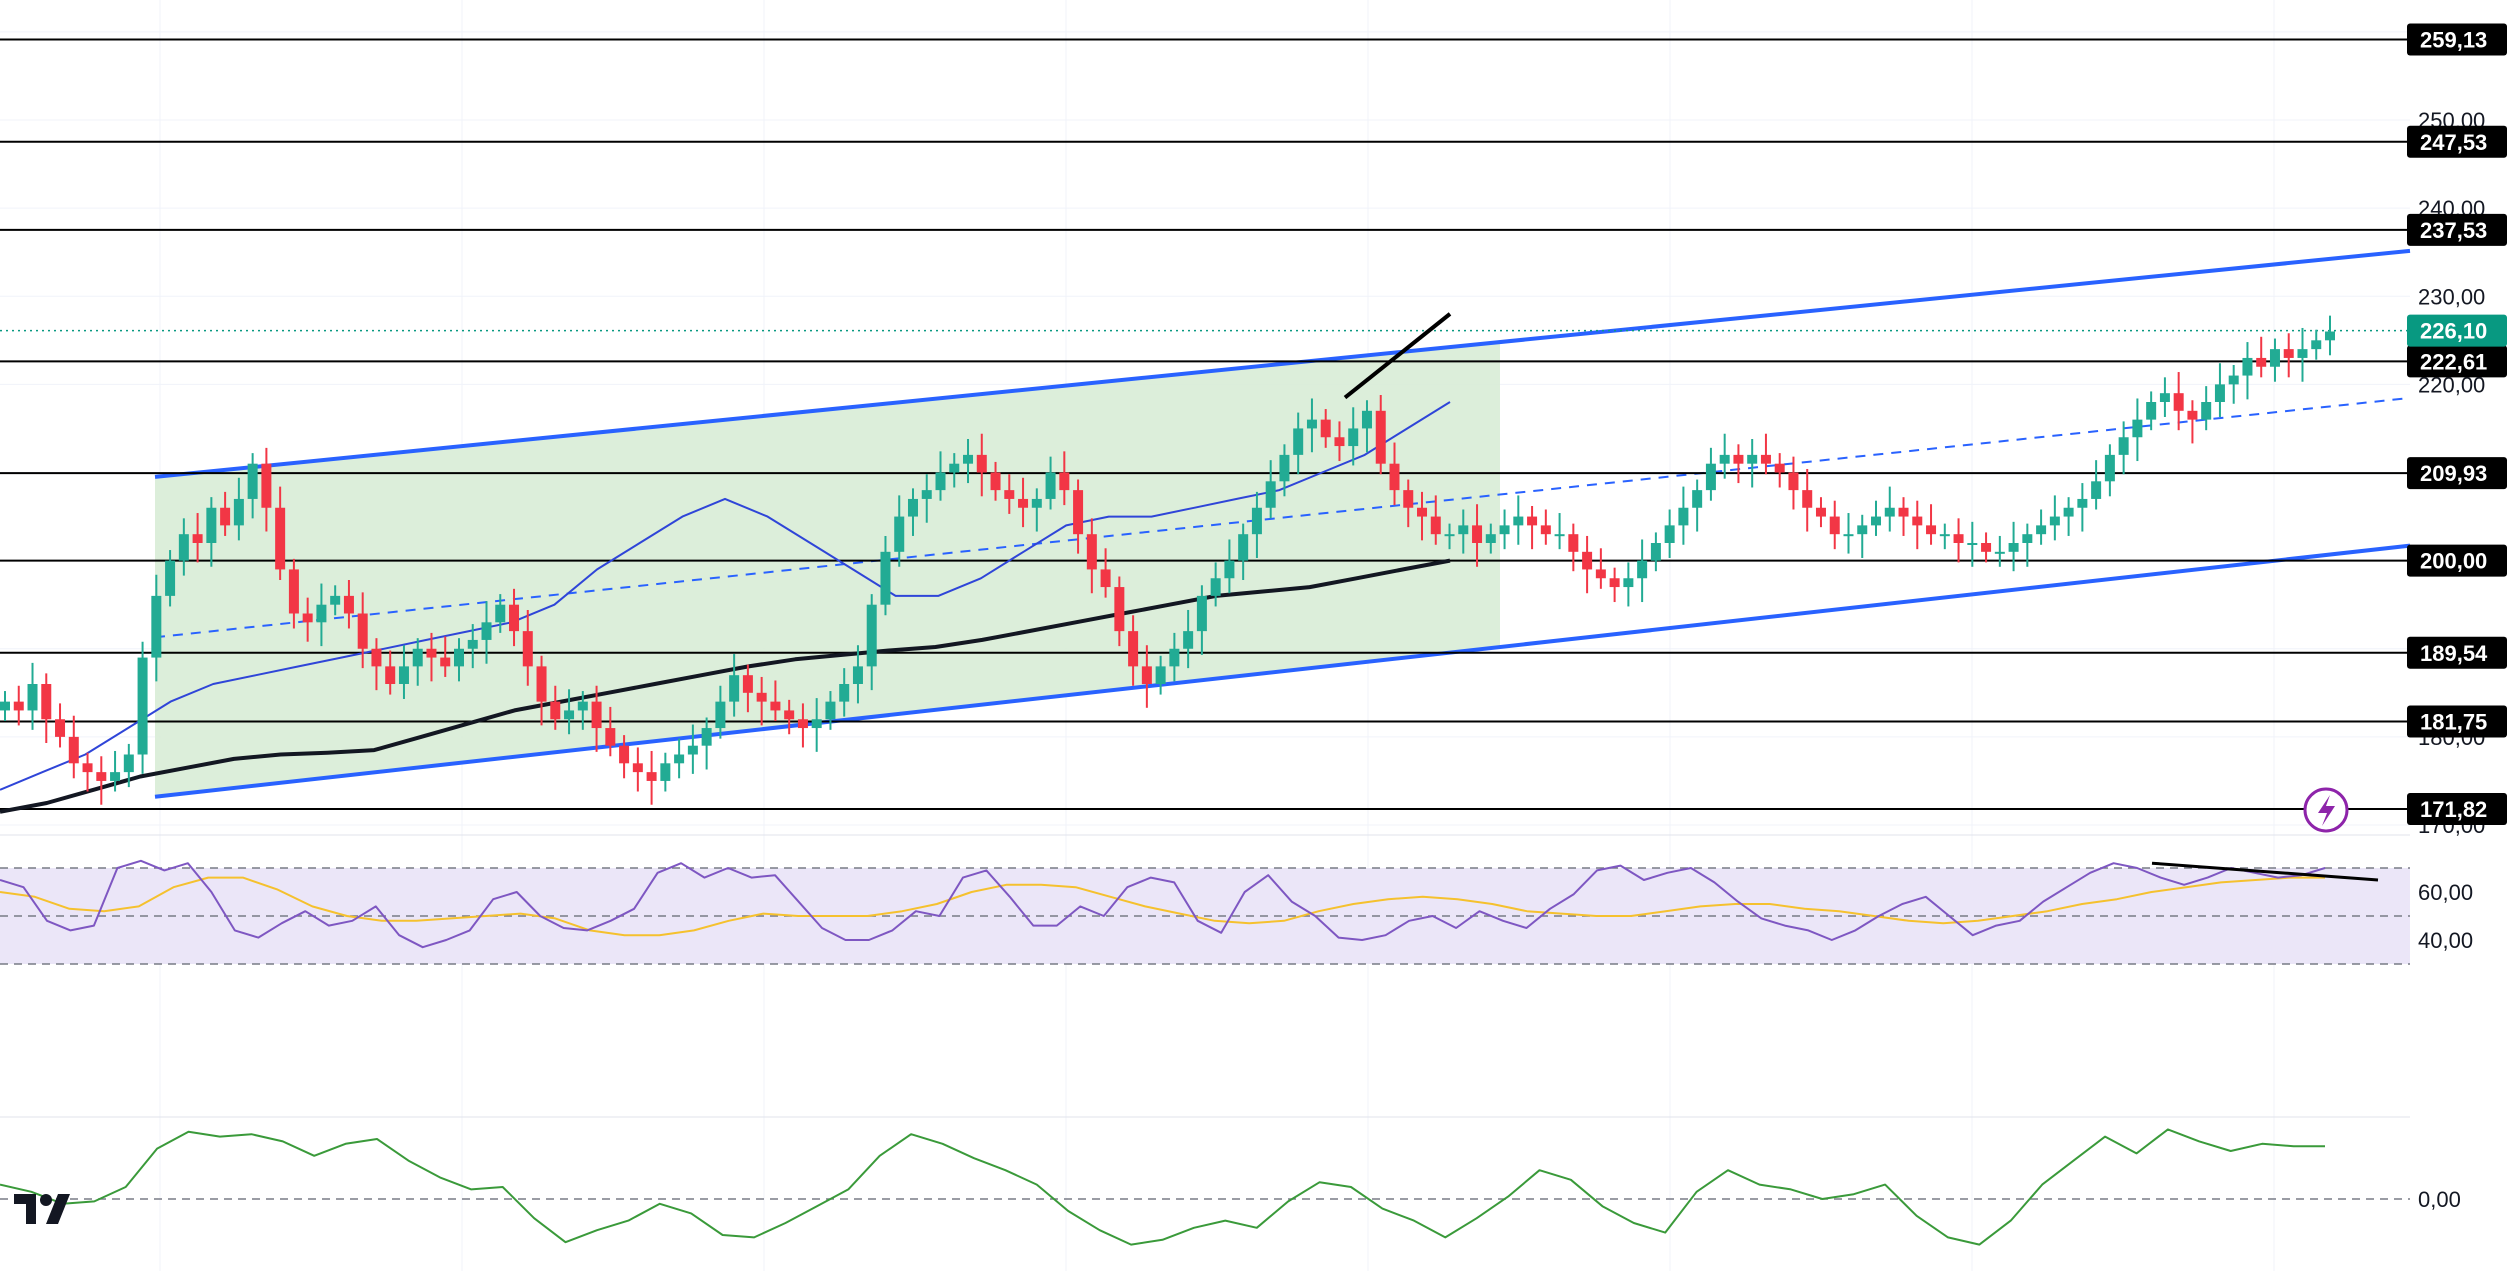 The height and width of the screenshot is (1271, 2513). Describe the element at coordinates (2326, 810) in the screenshot. I see `flash-icon` at that location.